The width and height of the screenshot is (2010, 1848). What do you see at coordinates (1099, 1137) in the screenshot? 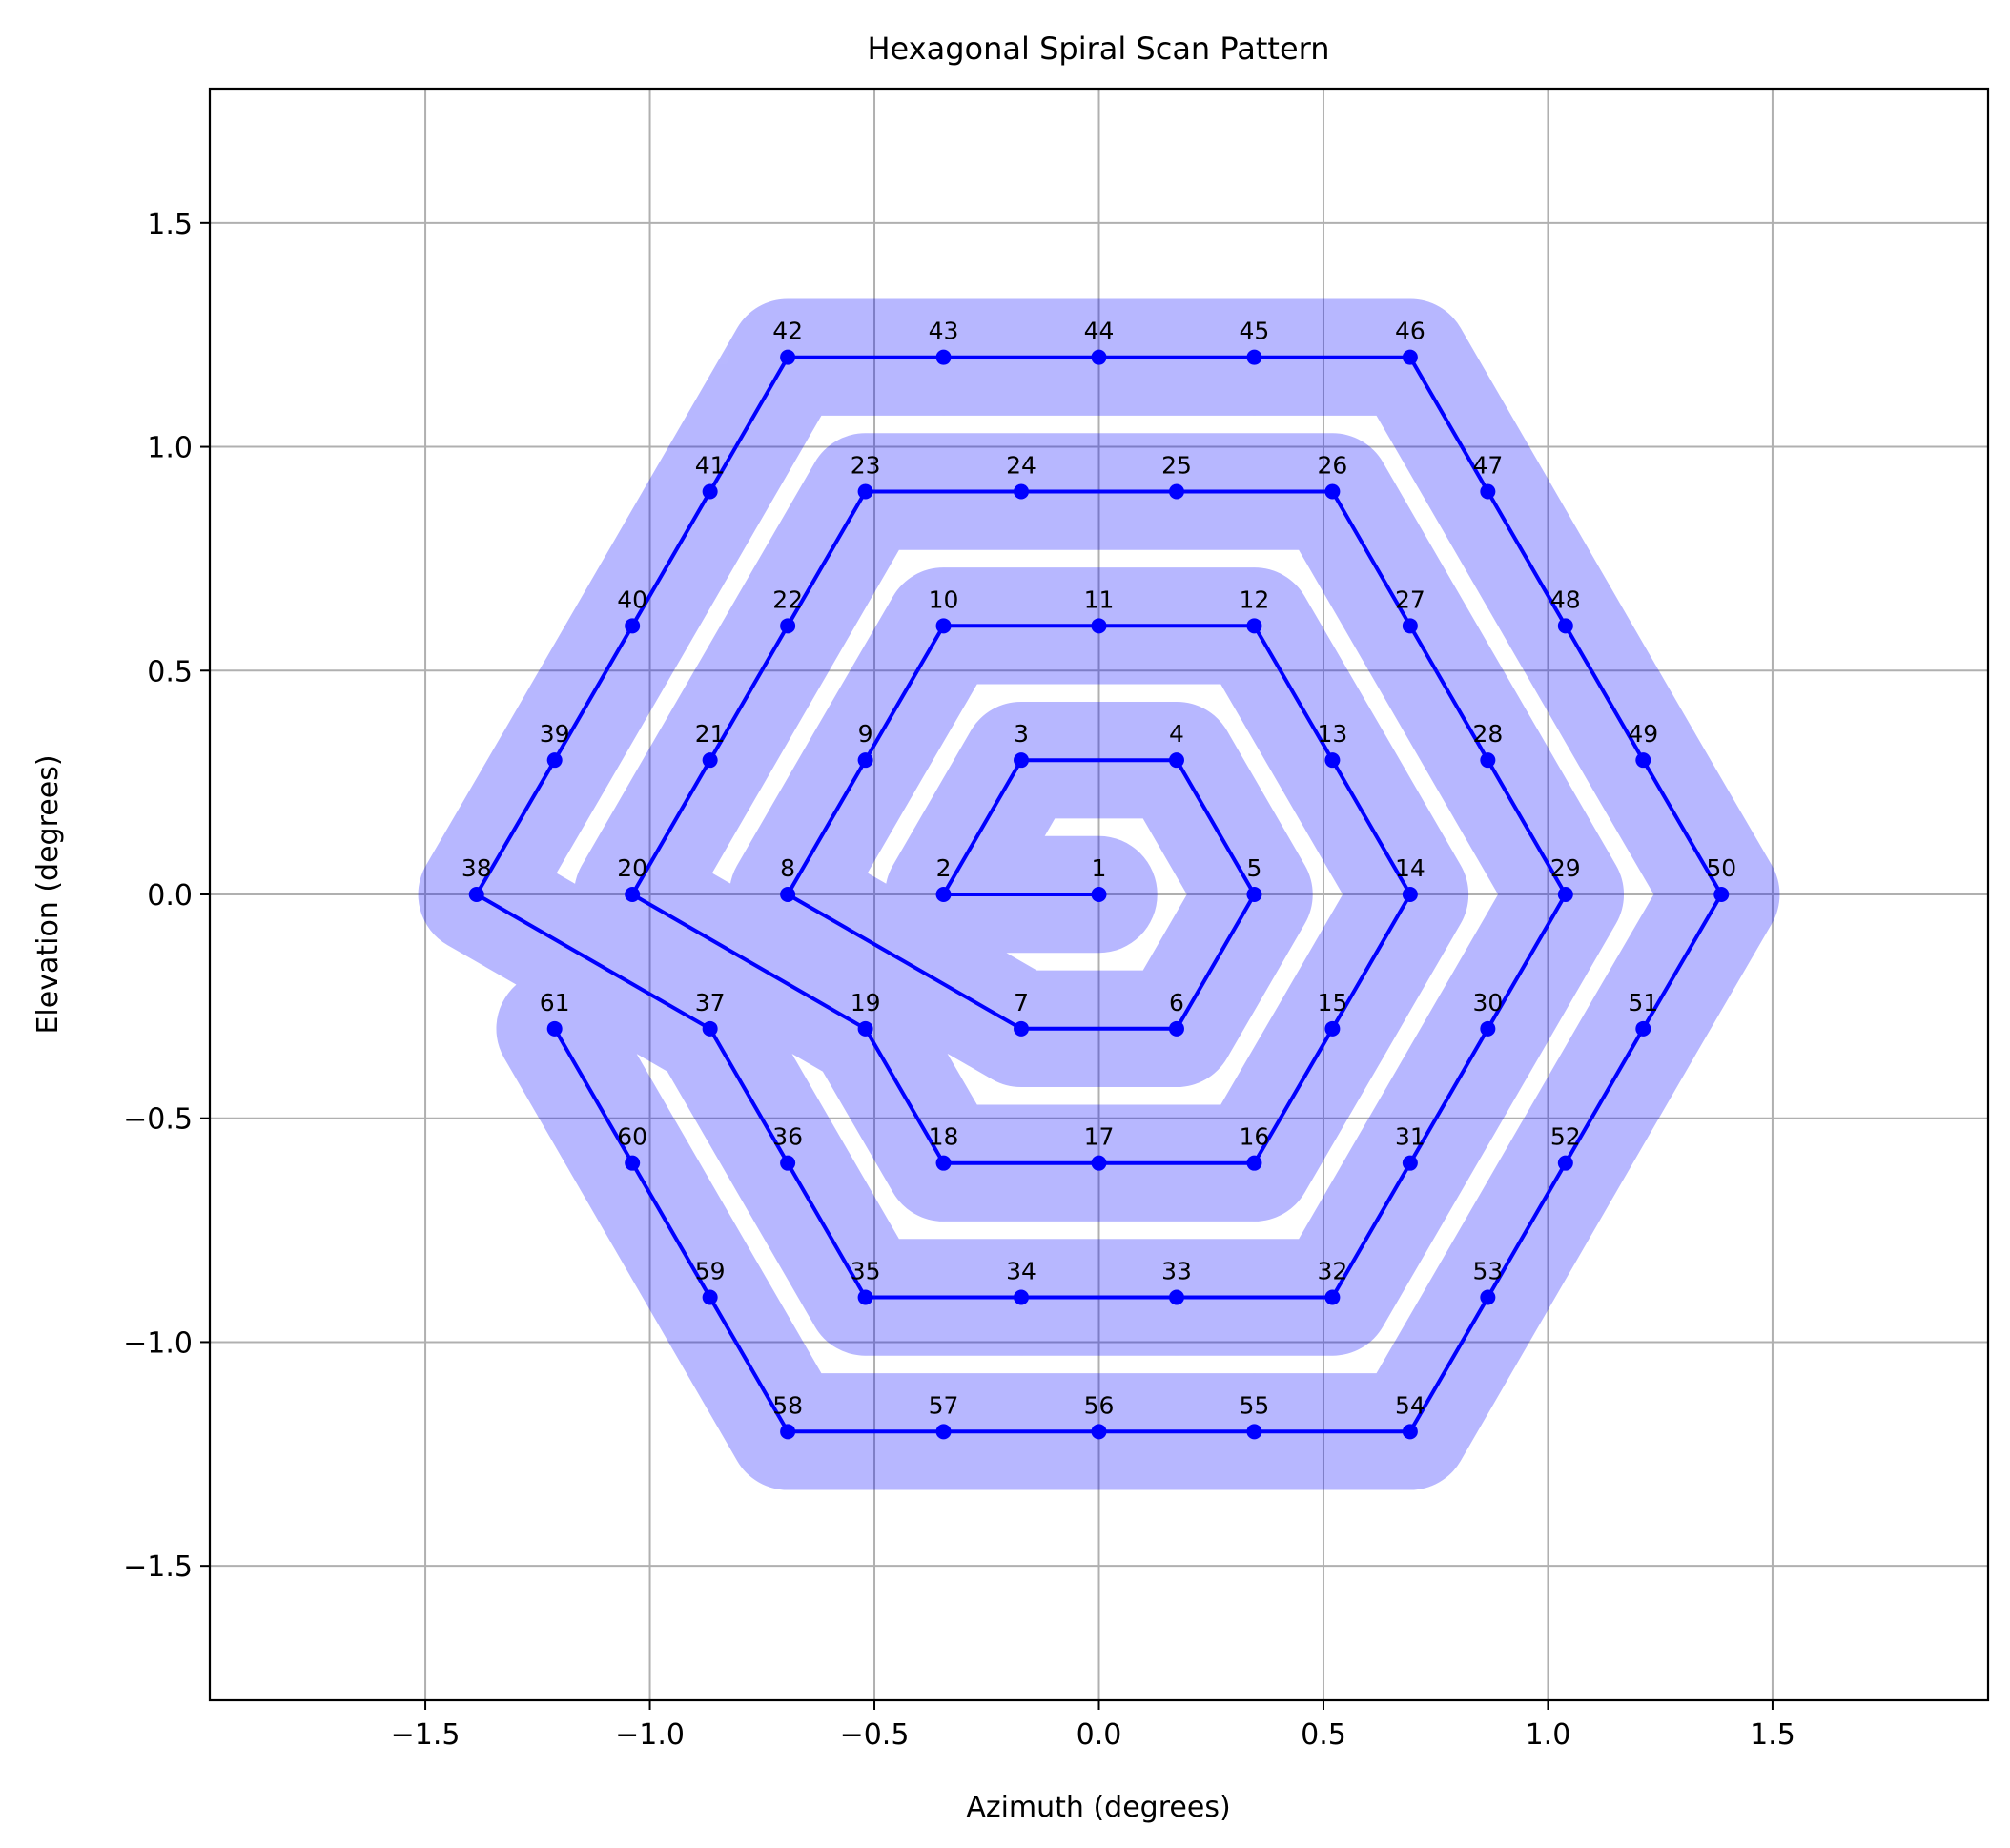
I see `point-label: 17` at bounding box center [1099, 1137].